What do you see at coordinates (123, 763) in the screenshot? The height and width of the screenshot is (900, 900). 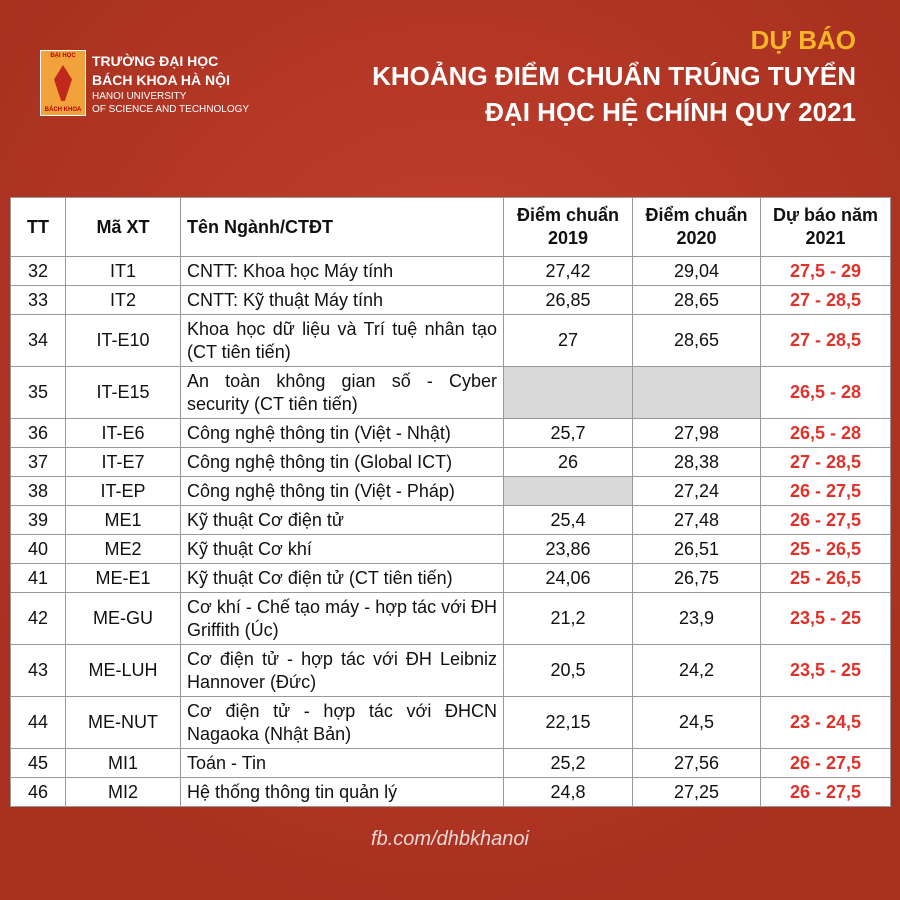 I see `cell: MI1` at bounding box center [123, 763].